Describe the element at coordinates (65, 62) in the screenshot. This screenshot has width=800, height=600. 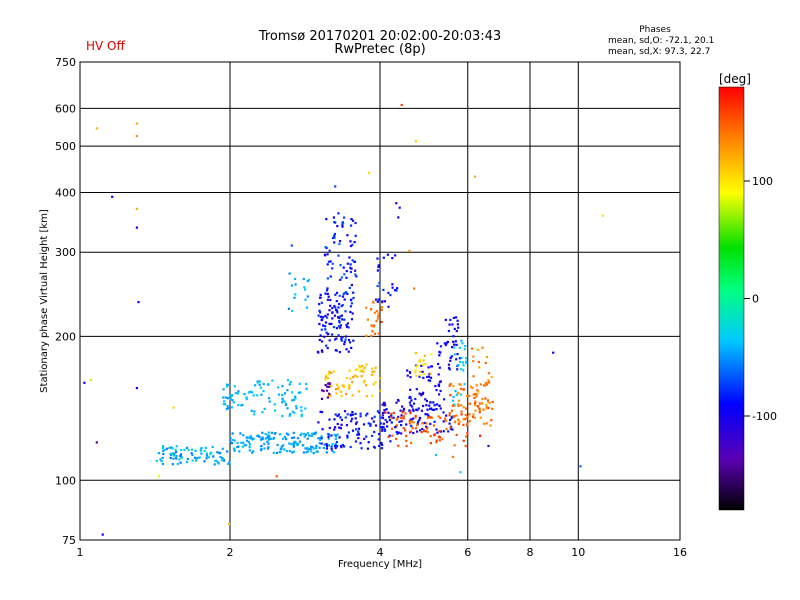
I see `y-tick-label: 750` at that location.